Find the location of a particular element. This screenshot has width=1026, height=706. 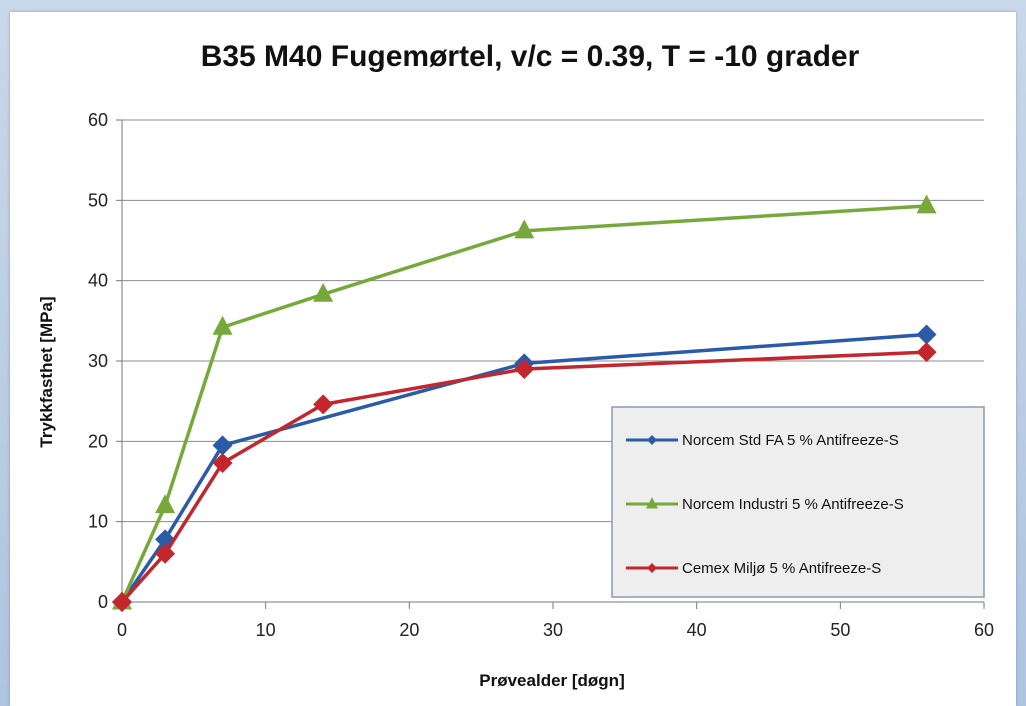

legend-item-3: Cemex Miljø 5 % Antifreeze-S is located at coordinates (753, 568).